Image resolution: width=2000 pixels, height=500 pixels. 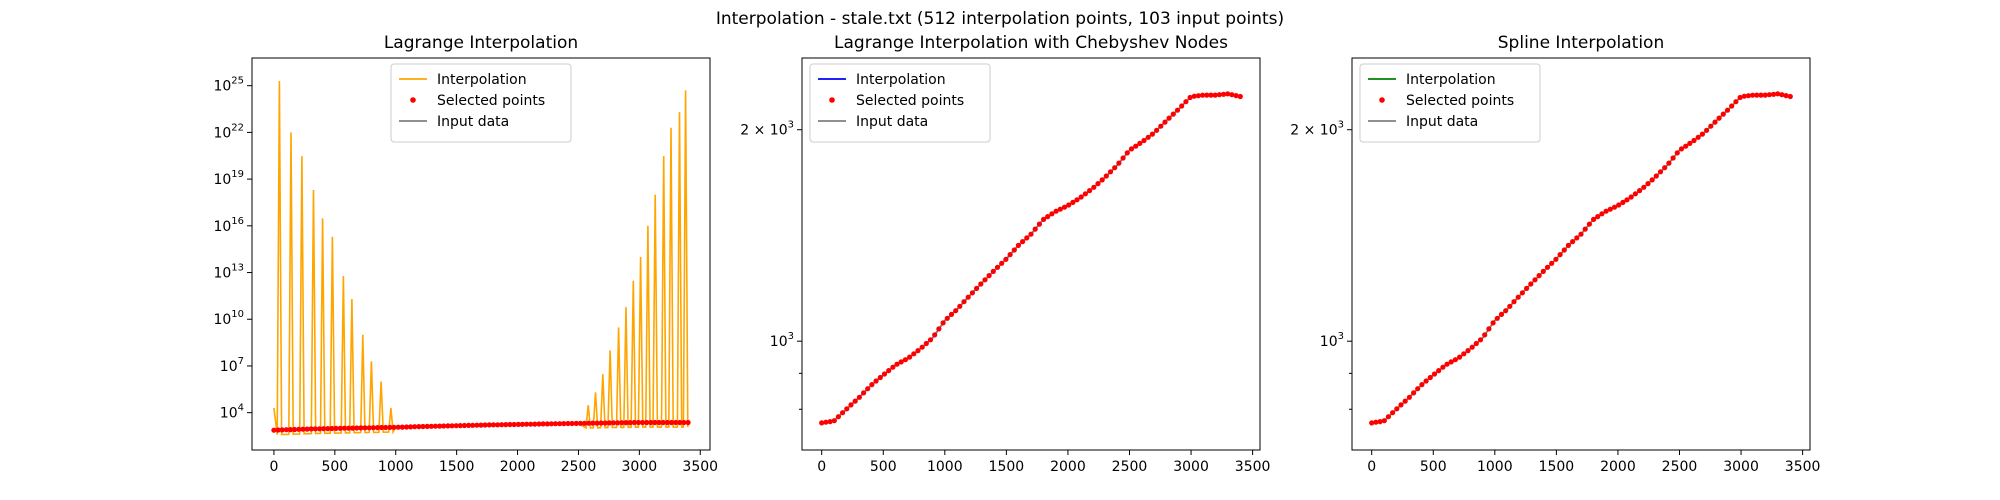 What do you see at coordinates (1581, 43) in the screenshot?
I see `subplot-title: Spline Interpolation` at bounding box center [1581, 43].